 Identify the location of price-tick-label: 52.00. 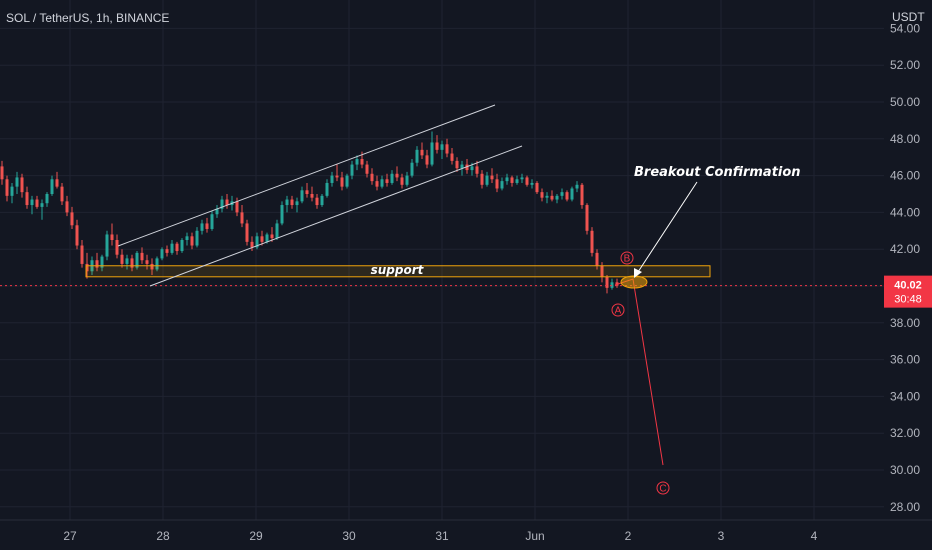
(905, 65).